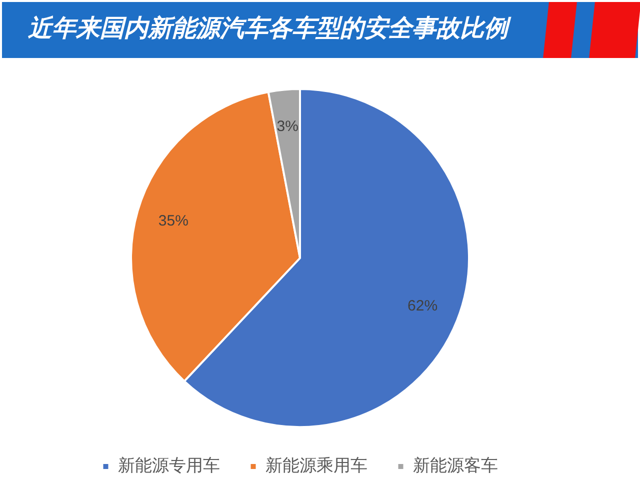 The height and width of the screenshot is (493, 640). What do you see at coordinates (316, 466) in the screenshot?
I see `legend-label: 新能源乘用车` at bounding box center [316, 466].